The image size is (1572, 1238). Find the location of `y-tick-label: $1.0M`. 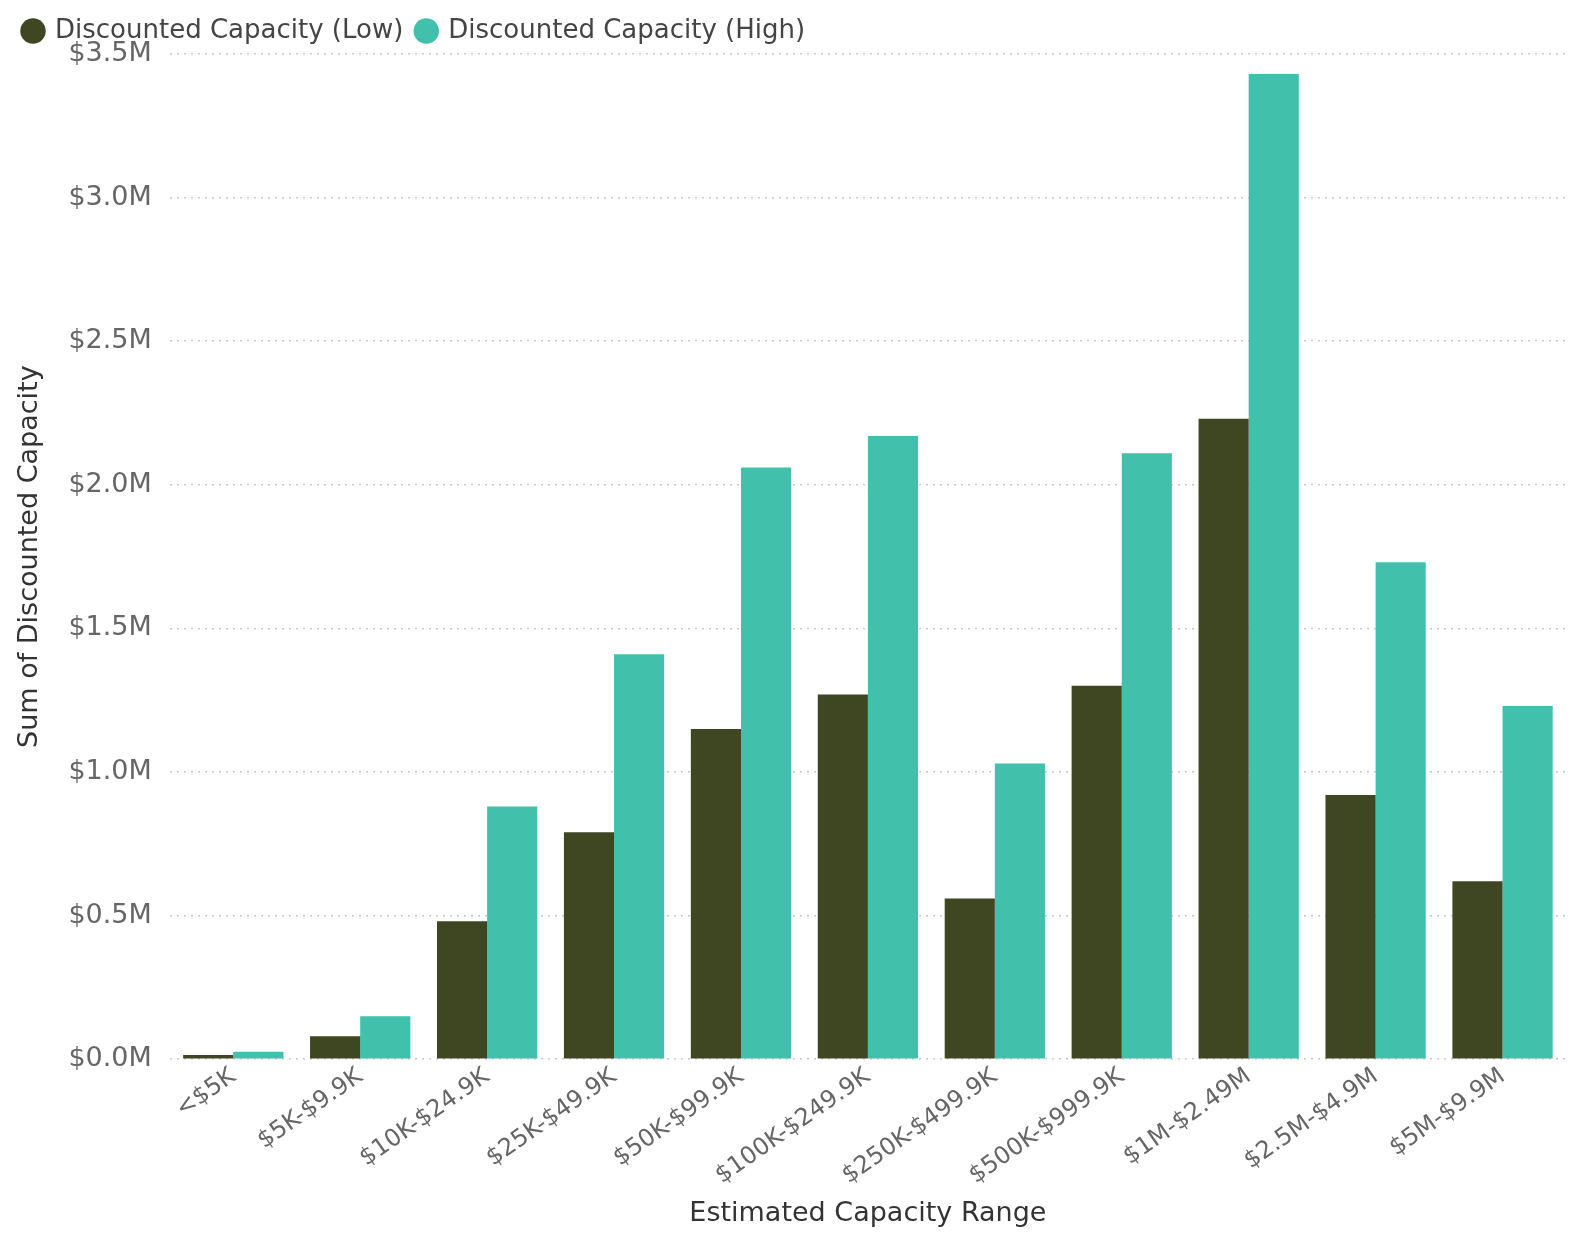

y-tick-label: $1.0M is located at coordinates (110, 770).